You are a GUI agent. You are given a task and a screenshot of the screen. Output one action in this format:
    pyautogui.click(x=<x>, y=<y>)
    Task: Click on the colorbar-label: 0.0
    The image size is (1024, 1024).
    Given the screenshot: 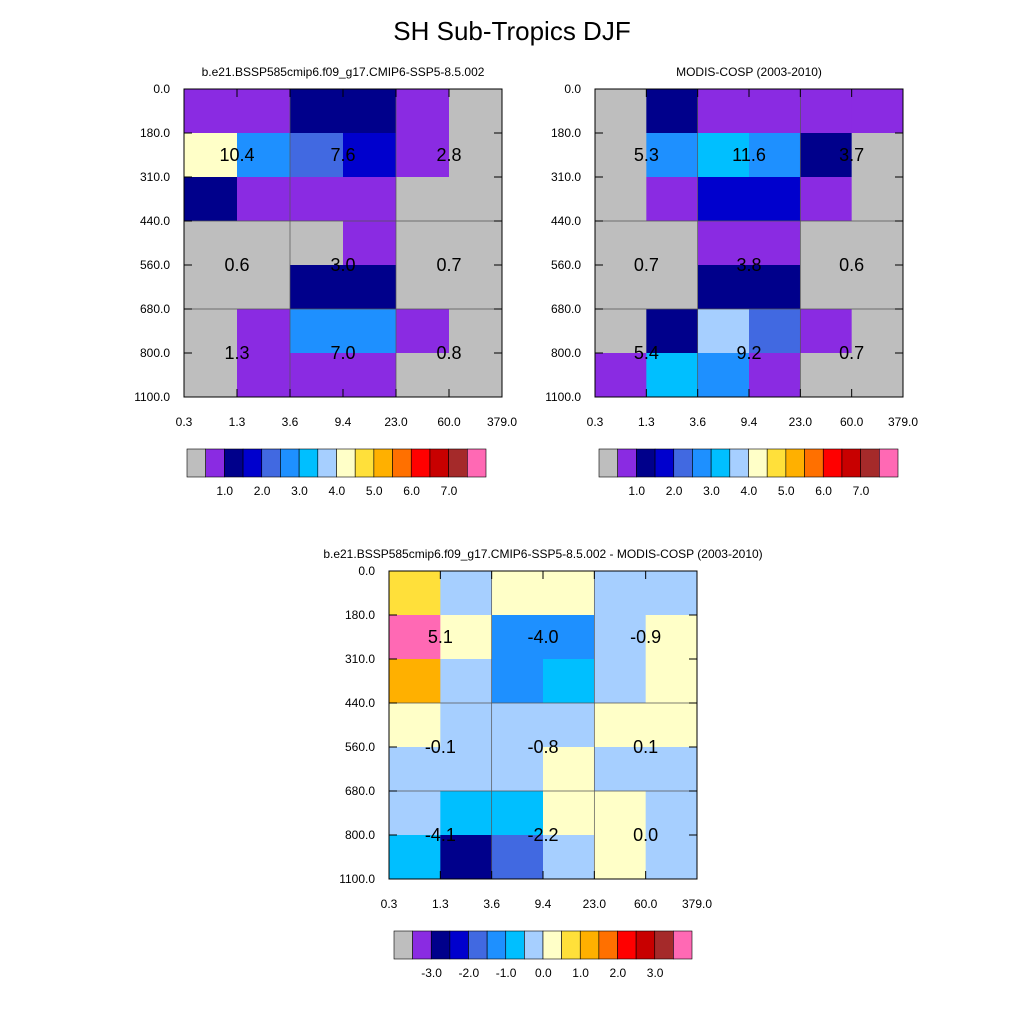 What is the action you would take?
    pyautogui.click(x=543, y=973)
    